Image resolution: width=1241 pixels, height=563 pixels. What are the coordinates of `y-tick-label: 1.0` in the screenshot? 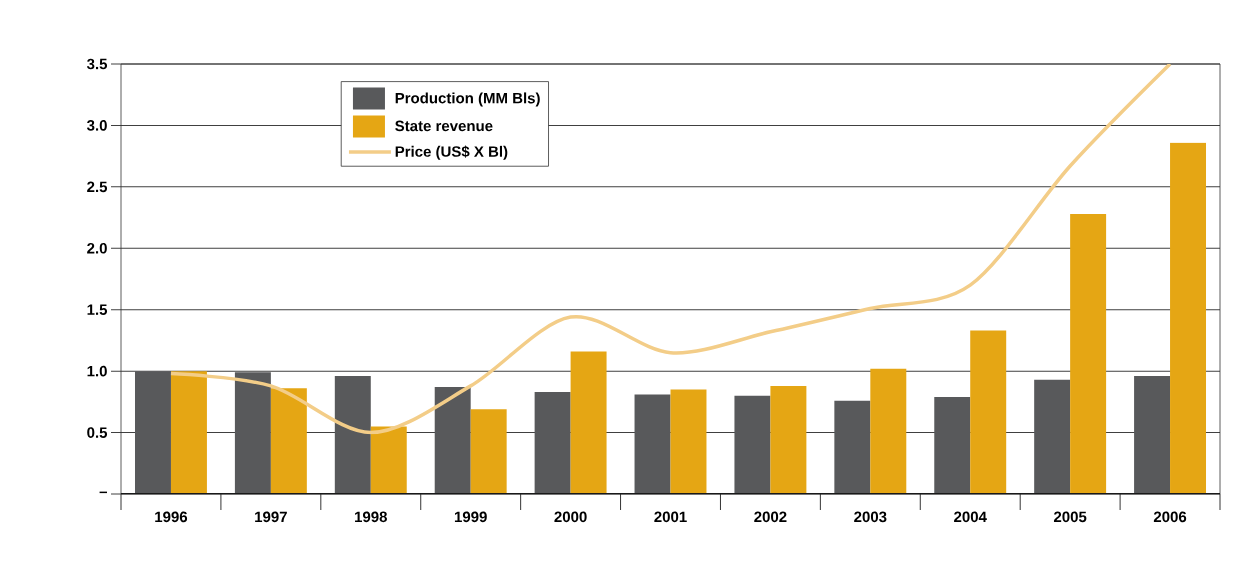 It's located at (97, 371).